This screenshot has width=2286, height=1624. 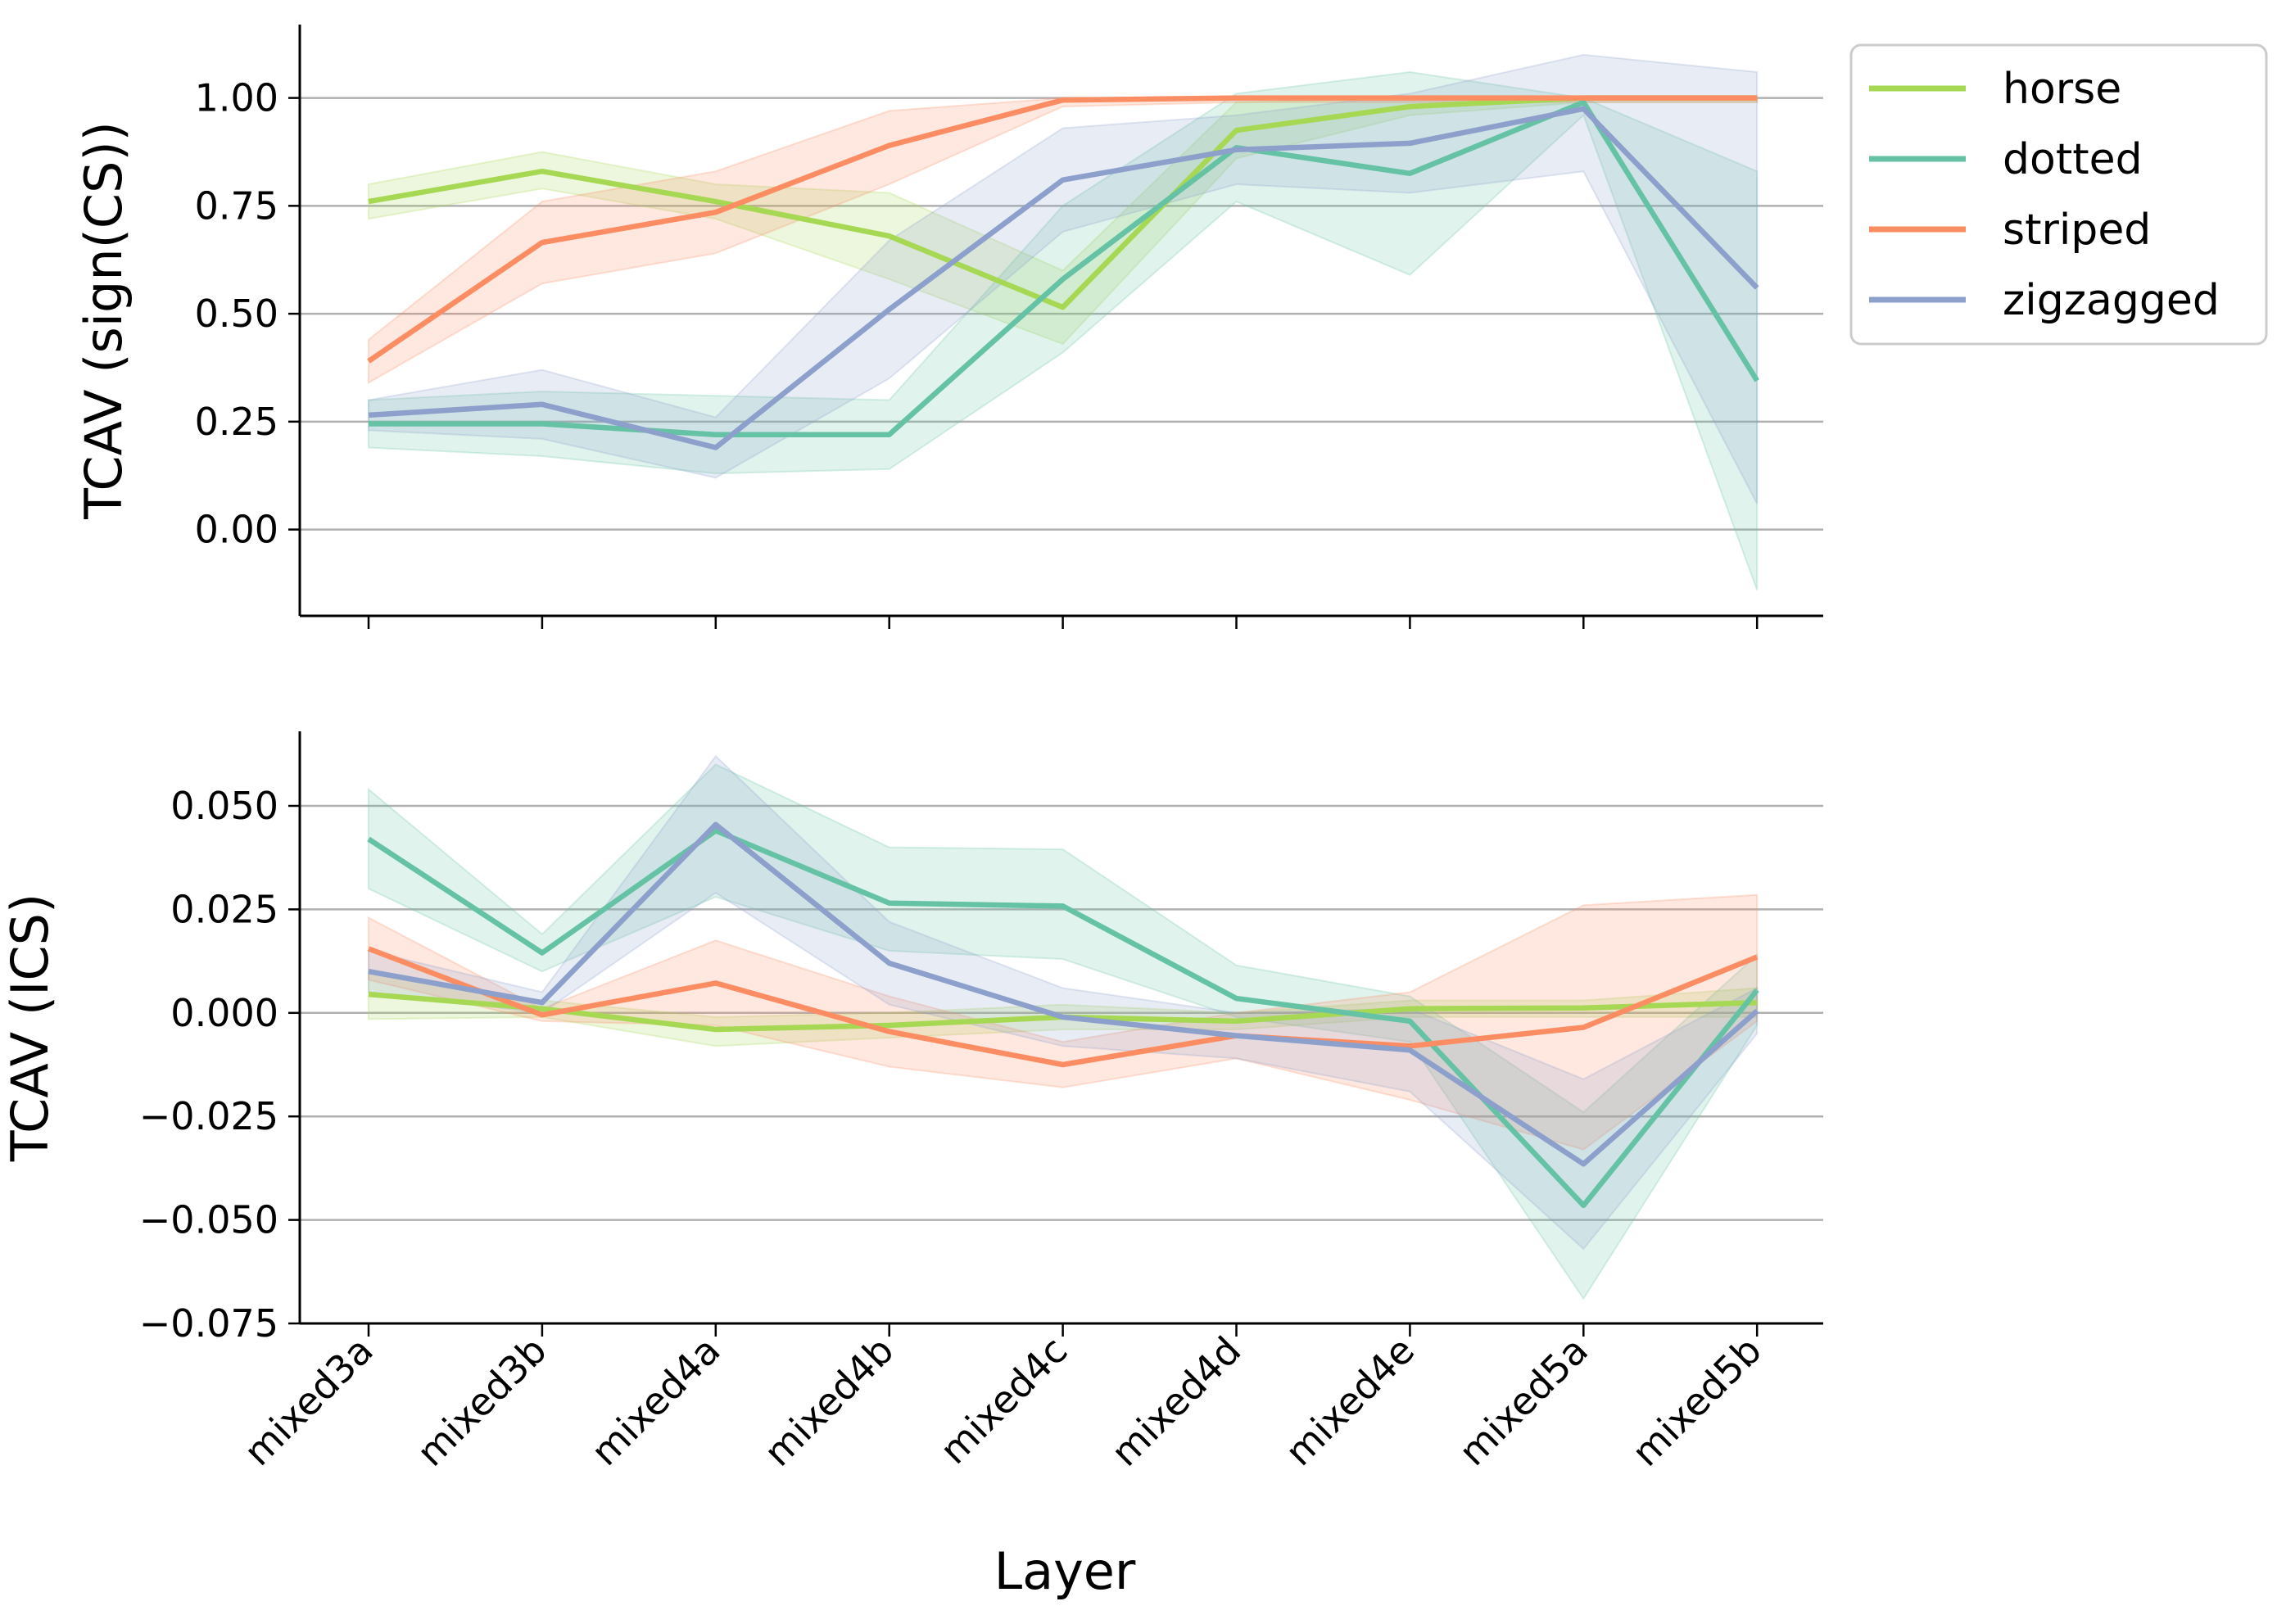 What do you see at coordinates (2073, 159) in the screenshot?
I see `legend-label-dotted: dotted` at bounding box center [2073, 159].